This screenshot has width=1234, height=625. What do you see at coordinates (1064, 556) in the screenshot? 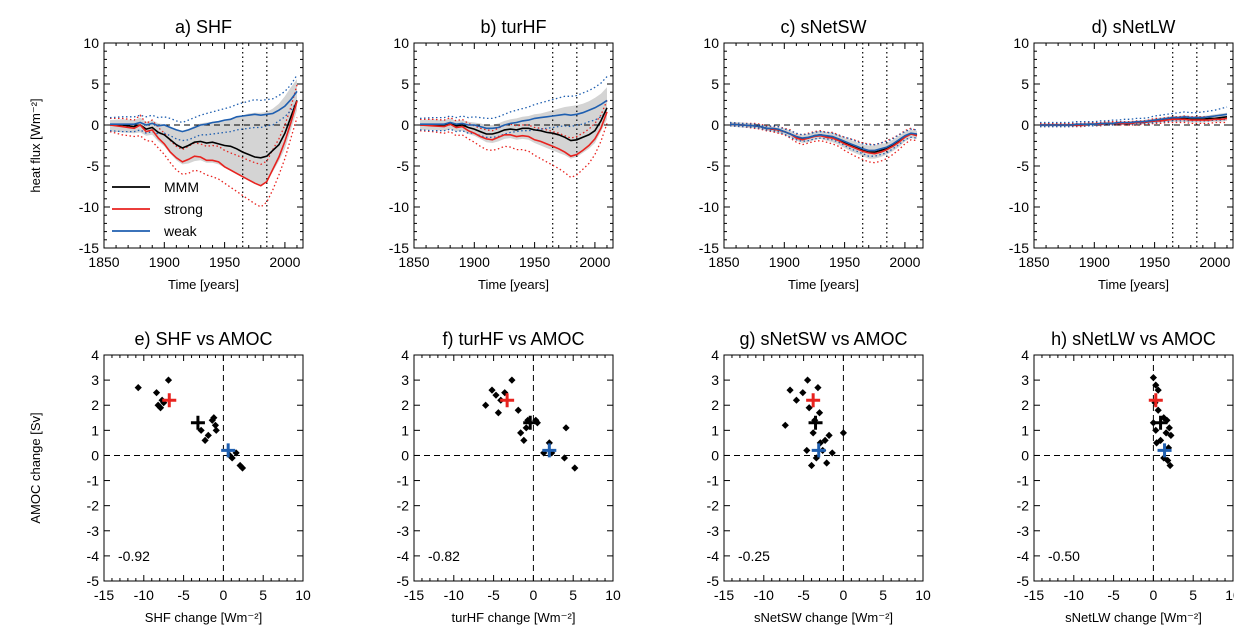
I see `correlation-label: -0.50` at bounding box center [1064, 556].